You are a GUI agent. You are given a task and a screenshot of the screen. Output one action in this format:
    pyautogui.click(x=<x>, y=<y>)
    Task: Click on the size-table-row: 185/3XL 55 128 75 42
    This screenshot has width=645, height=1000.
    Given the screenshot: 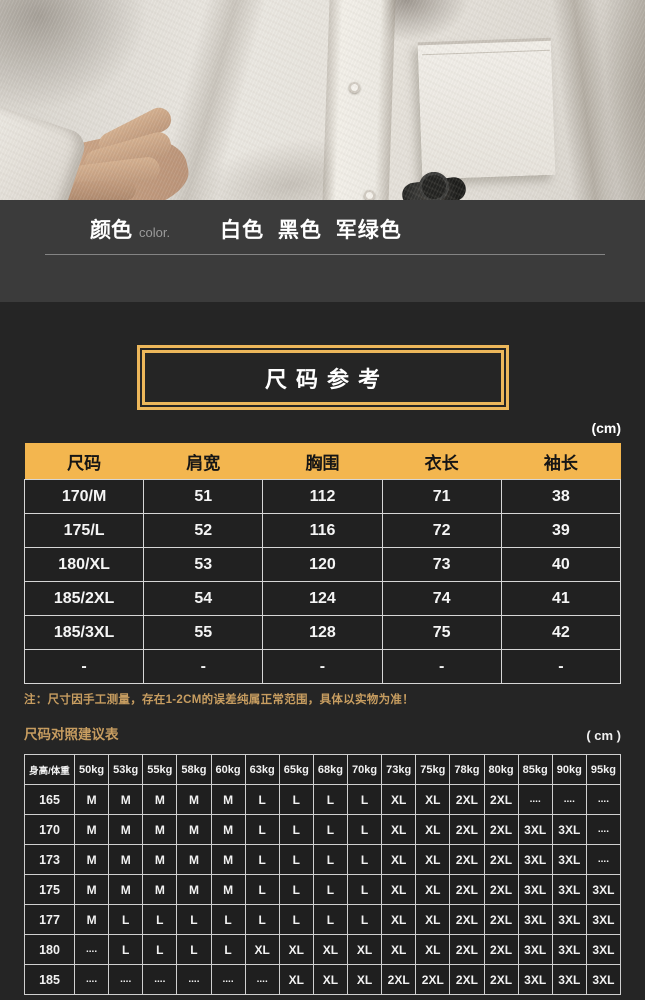 What is the action you would take?
    pyautogui.click(x=322, y=632)
    